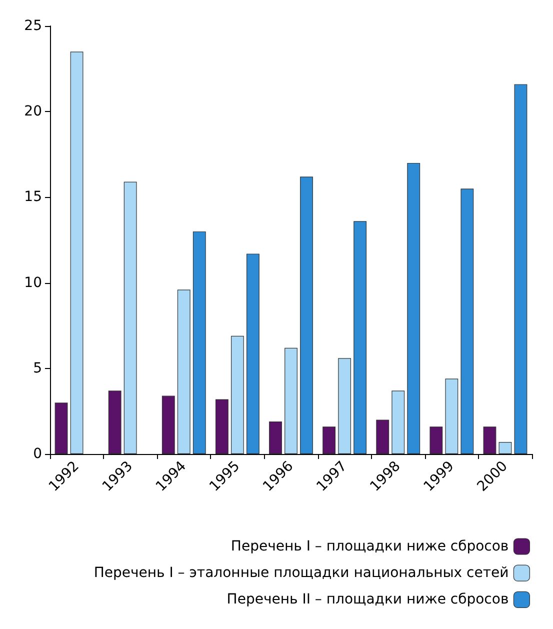 The width and height of the screenshot is (553, 629). I want to click on legend-label: Перечень I – площадки ниже сбросов, so click(369, 546).